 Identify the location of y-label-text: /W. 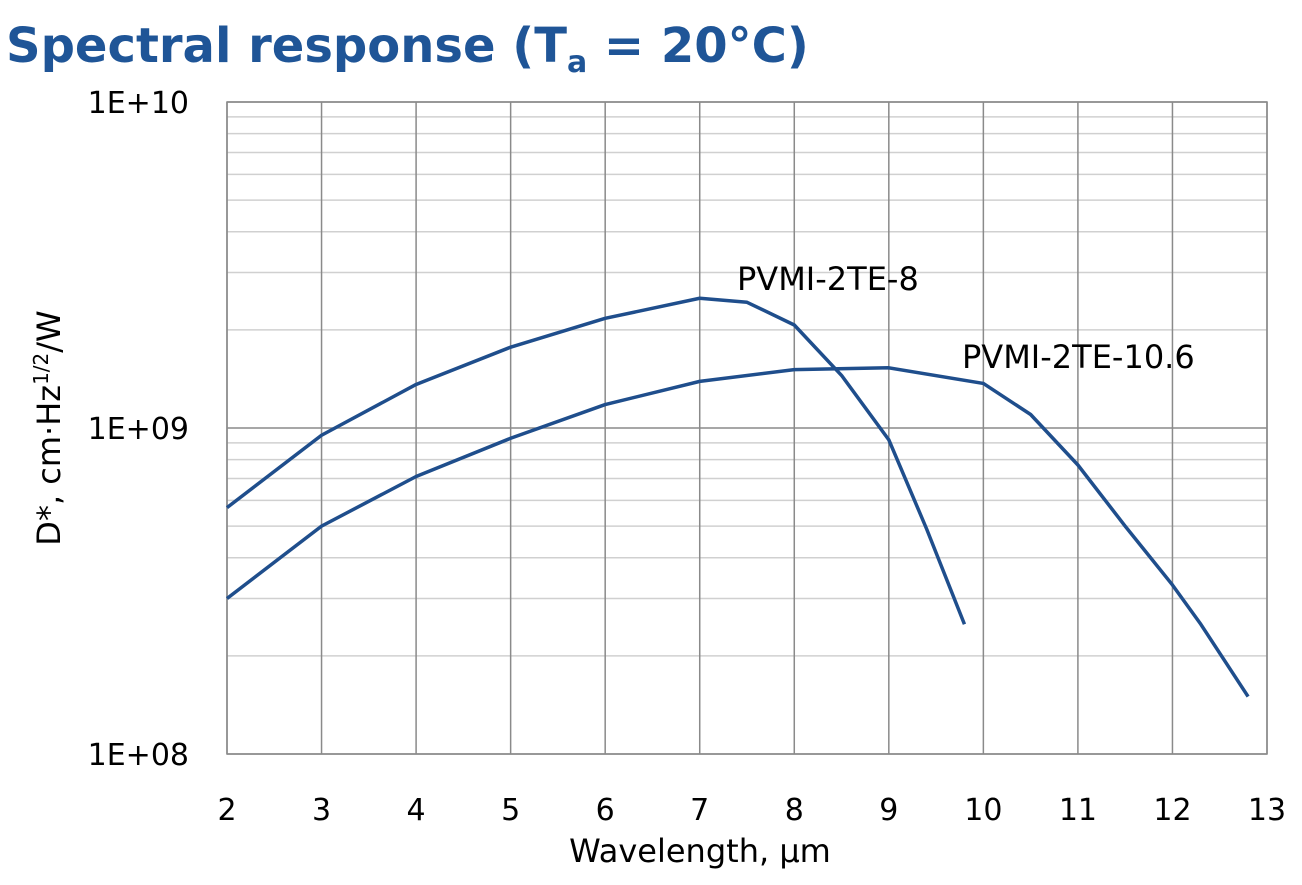
(49, 331).